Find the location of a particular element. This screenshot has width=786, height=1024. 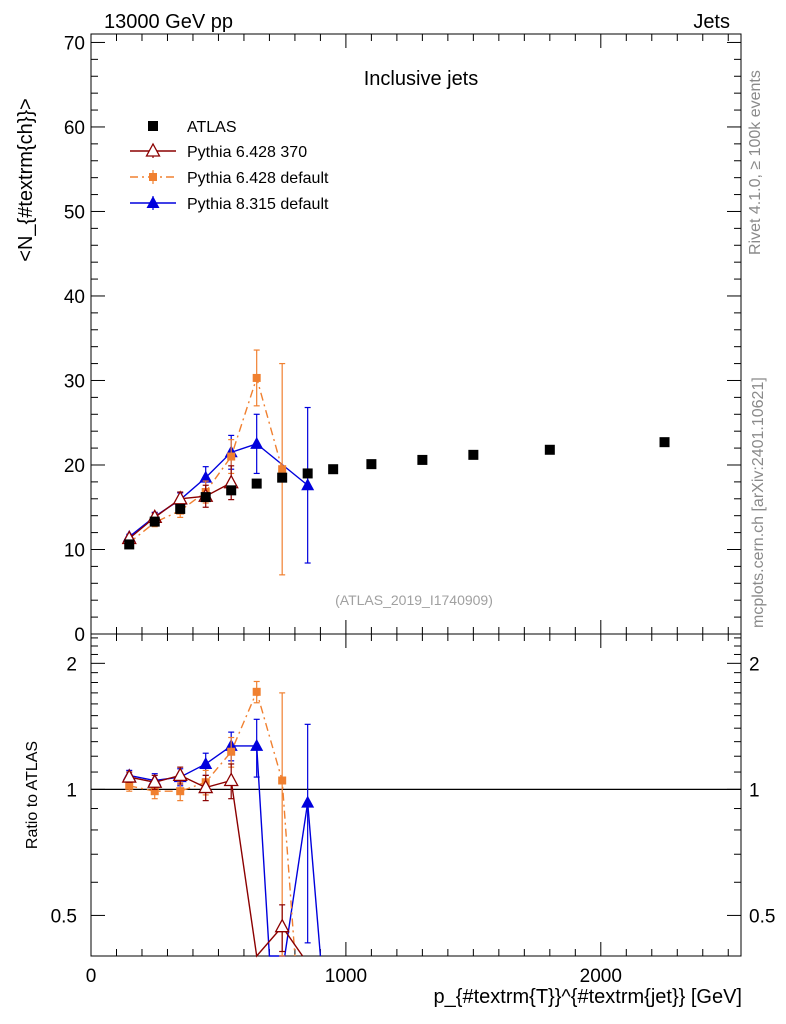

legend-label: Pythia 6.428 370 is located at coordinates (247, 152).